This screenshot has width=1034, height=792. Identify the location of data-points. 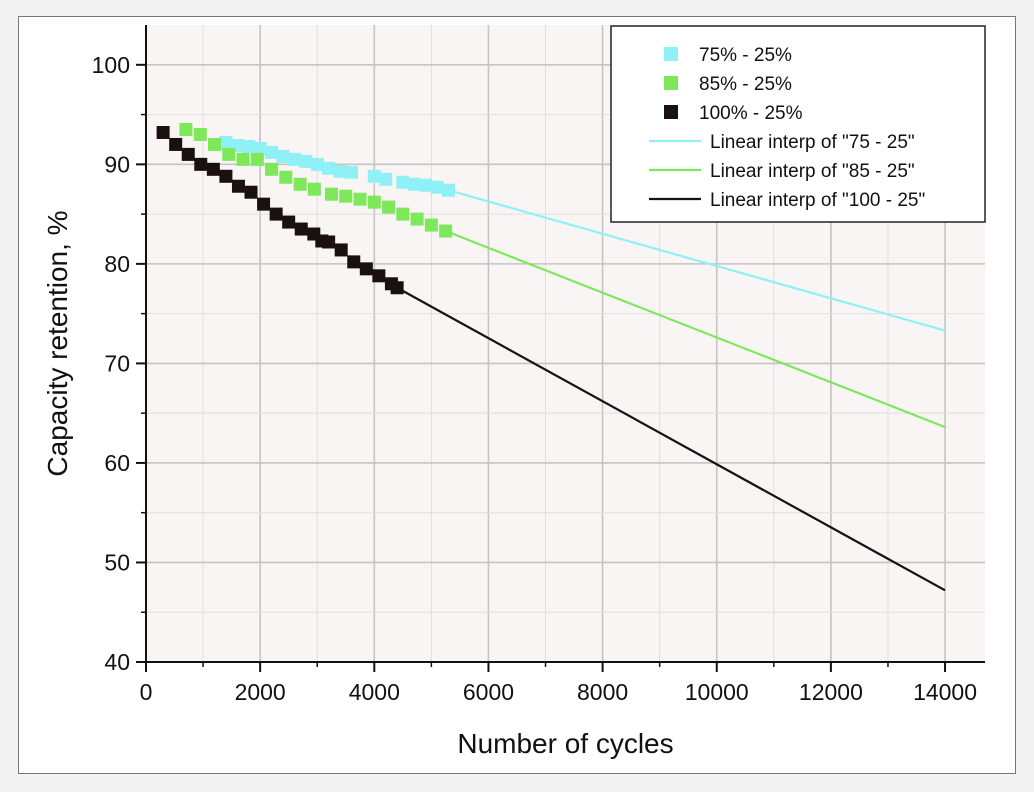
(305, 209).